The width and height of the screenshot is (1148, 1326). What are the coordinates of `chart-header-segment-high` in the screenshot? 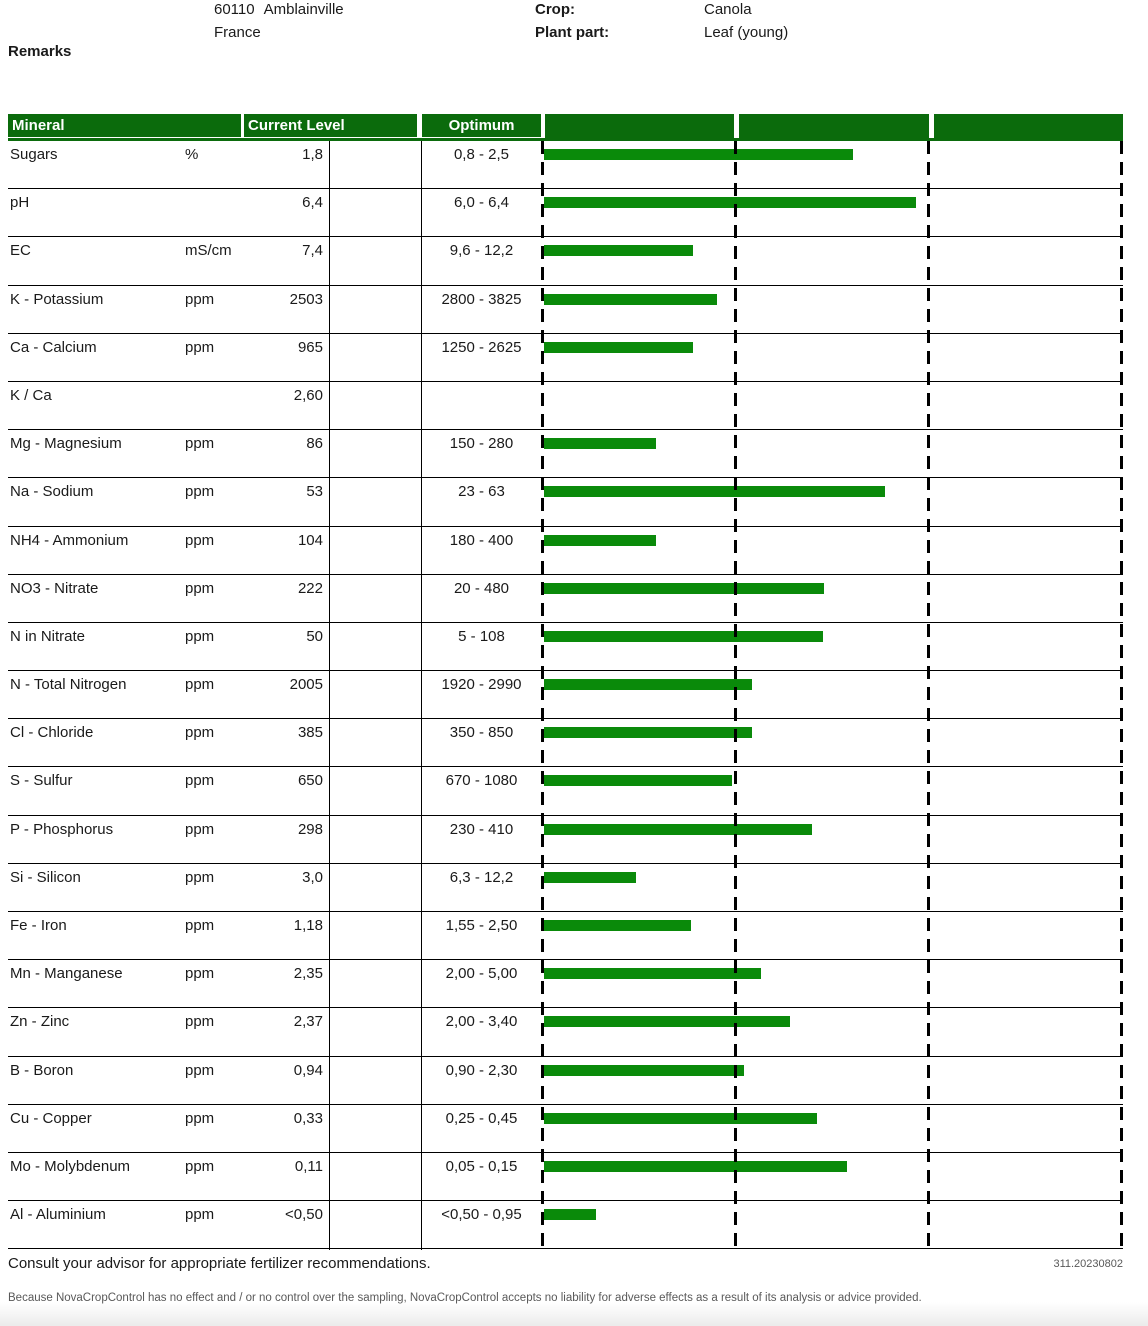 It's located at (1028, 127).